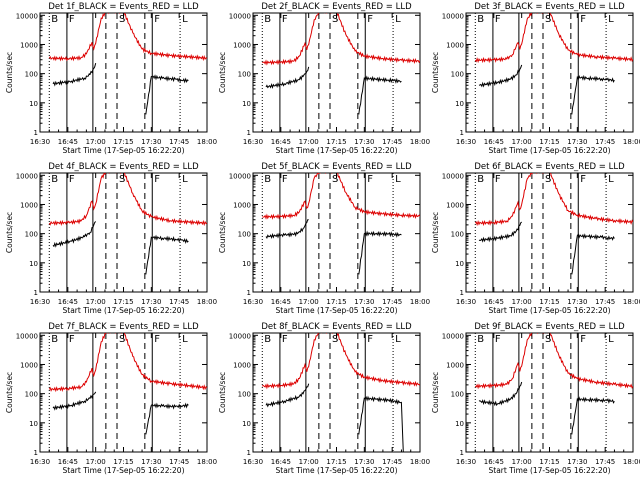  What do you see at coordinates (123, 167) in the screenshot?
I see `panel-title: Det 4f_BLACK = Events_RED = LLD` at bounding box center [123, 167].